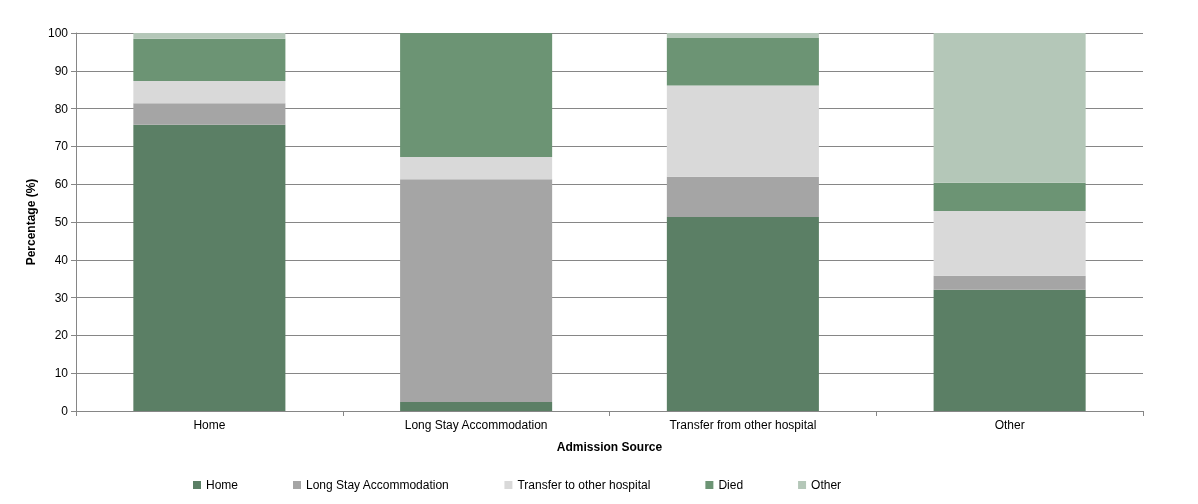  Describe the element at coordinates (609, 447) in the screenshot. I see `x-axis-title: Admission Source` at that location.